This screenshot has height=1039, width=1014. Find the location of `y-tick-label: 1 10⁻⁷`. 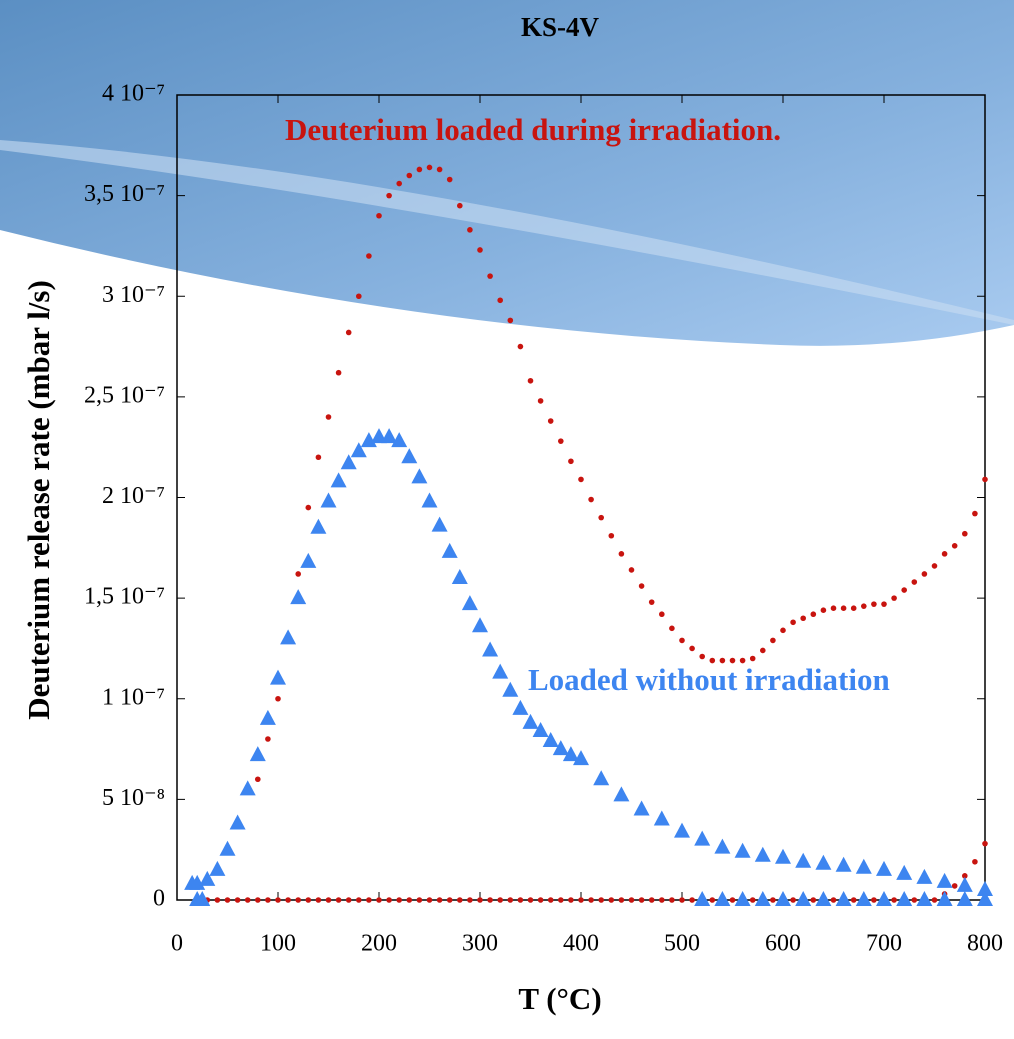

y-tick-label: 1 10⁻⁷ is located at coordinates (133, 697).